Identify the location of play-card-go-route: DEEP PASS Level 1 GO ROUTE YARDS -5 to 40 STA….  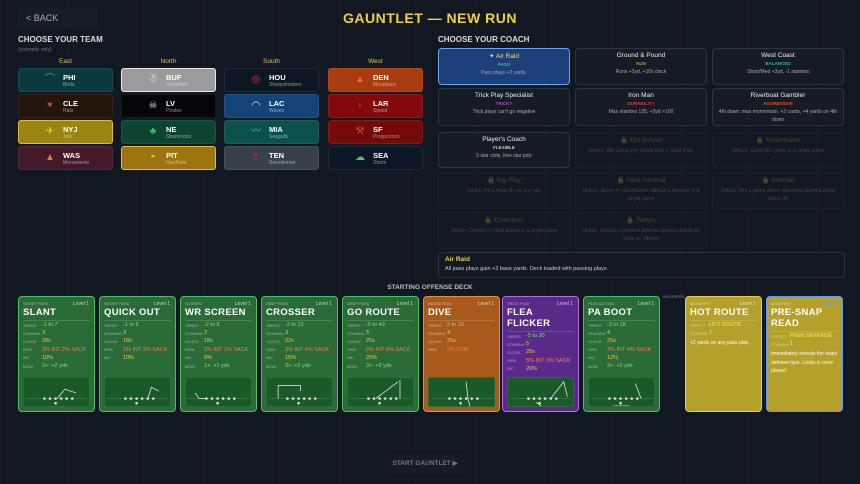
(380, 354).